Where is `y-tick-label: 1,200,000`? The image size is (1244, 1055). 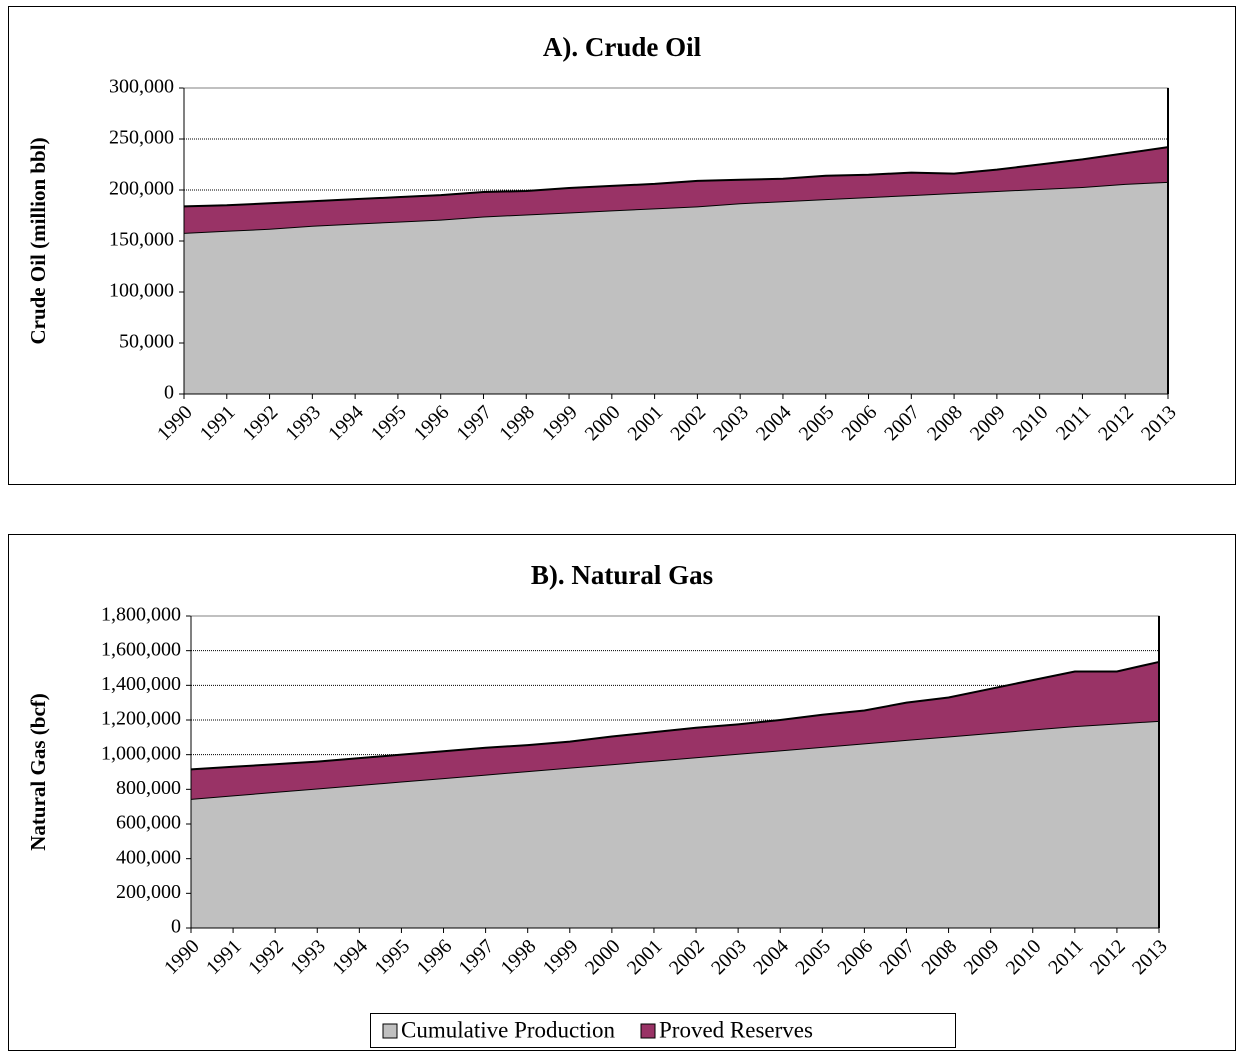 y-tick-label: 1,200,000 is located at coordinates (141, 719).